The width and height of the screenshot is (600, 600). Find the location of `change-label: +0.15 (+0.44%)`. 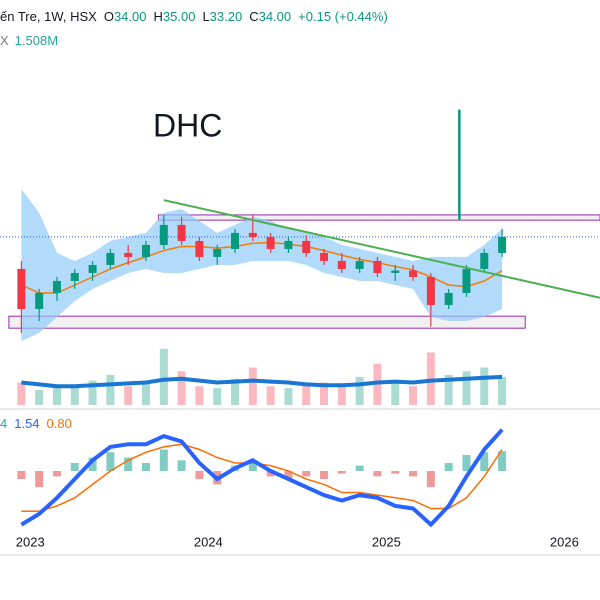

change-label: +0.15 (+0.44%) is located at coordinates (343, 16).